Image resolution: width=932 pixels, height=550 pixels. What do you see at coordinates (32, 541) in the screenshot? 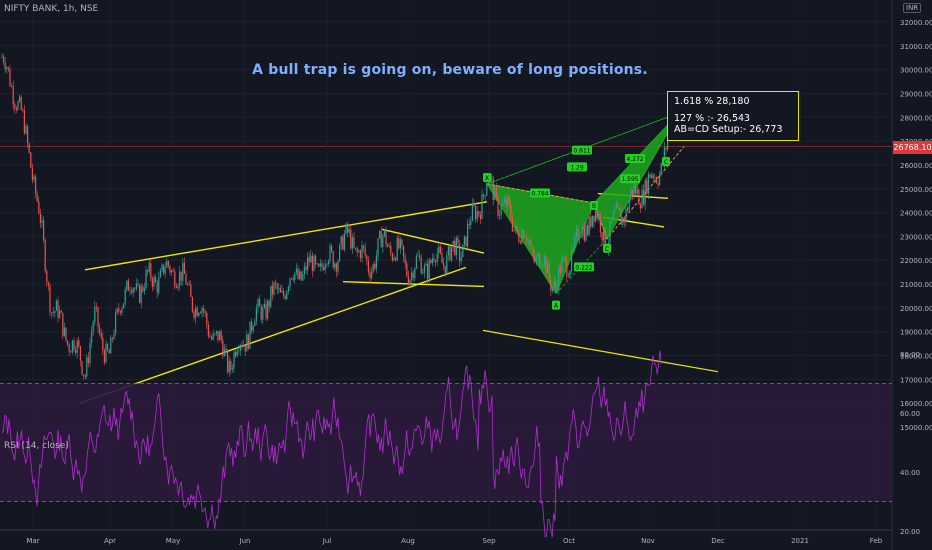
I see `time-tick-label: Mar` at bounding box center [32, 541].